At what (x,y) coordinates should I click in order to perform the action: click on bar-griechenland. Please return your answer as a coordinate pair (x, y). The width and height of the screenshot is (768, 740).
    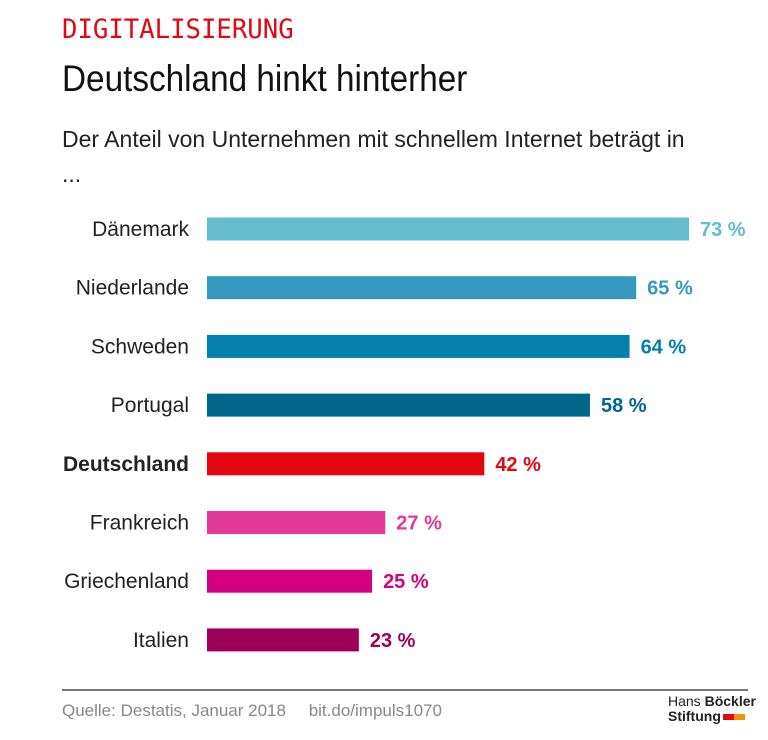
    Looking at the image, I should click on (290, 581).